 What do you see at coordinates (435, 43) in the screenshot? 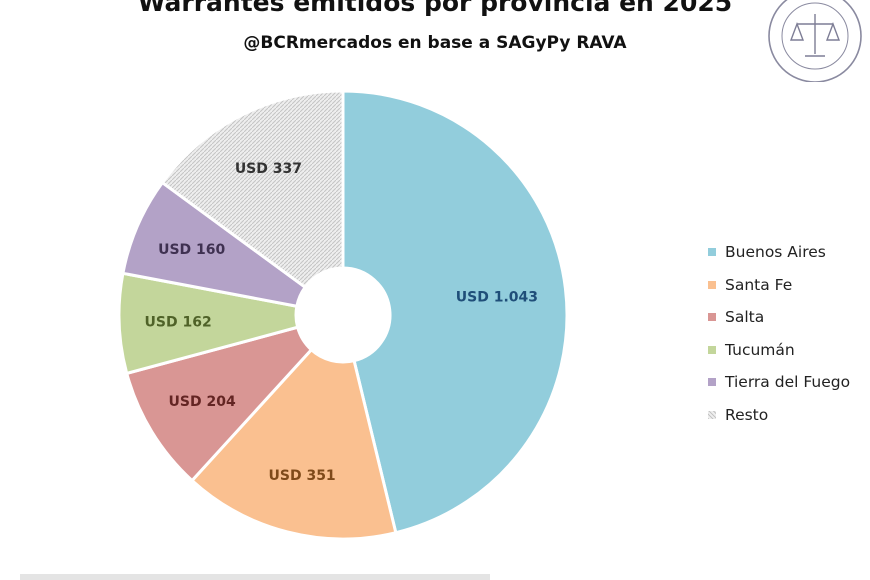
I see `chart-subtitle: @BCRmercados en base a SAGyPy RAVA` at bounding box center [435, 43].